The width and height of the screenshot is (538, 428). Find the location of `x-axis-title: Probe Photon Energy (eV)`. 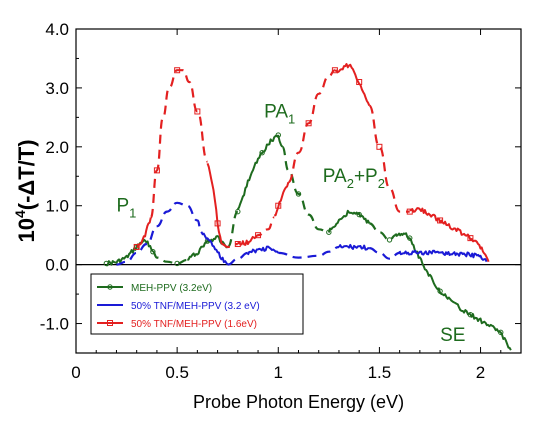

x-axis-title: Probe Photon Energy (eV) is located at coordinates (298, 402).